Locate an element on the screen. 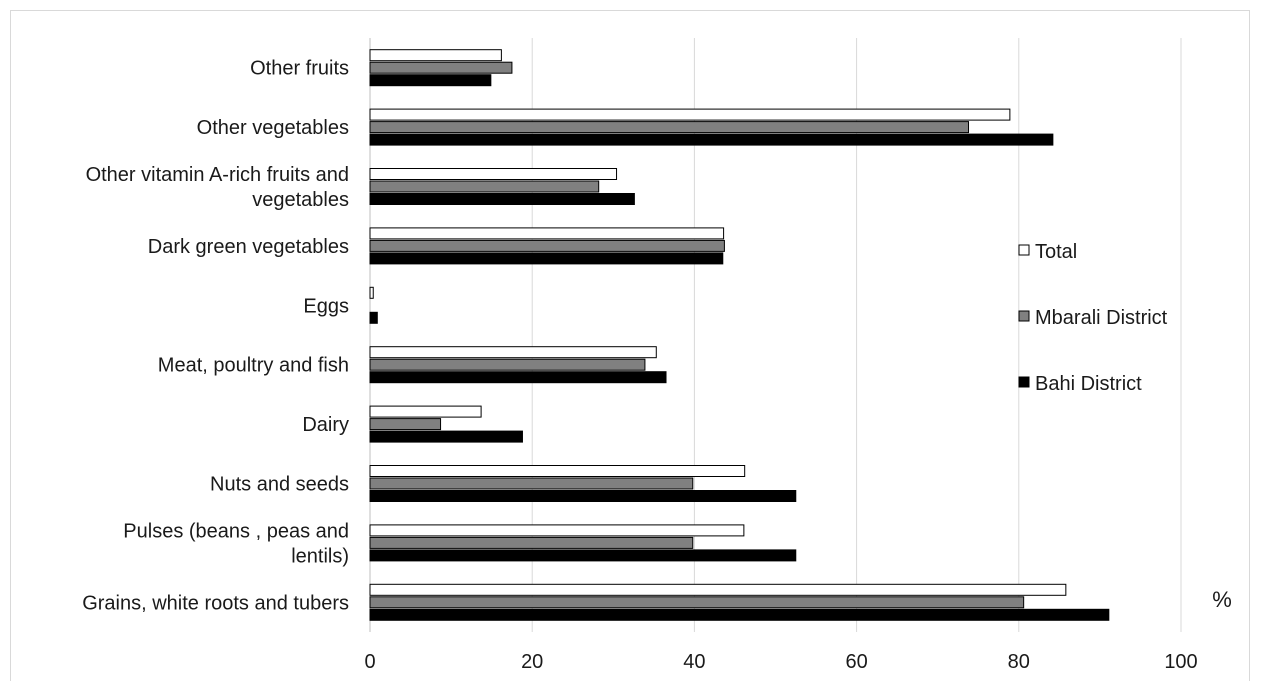  x-tick-label: 20 is located at coordinates (532, 662).